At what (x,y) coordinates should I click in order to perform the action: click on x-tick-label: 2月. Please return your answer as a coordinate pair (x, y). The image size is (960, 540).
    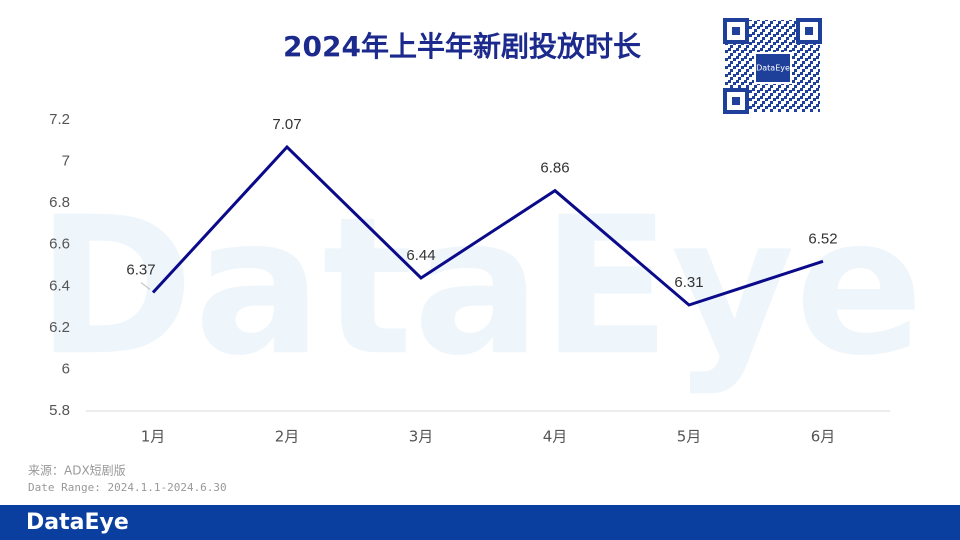
    Looking at the image, I should click on (287, 437).